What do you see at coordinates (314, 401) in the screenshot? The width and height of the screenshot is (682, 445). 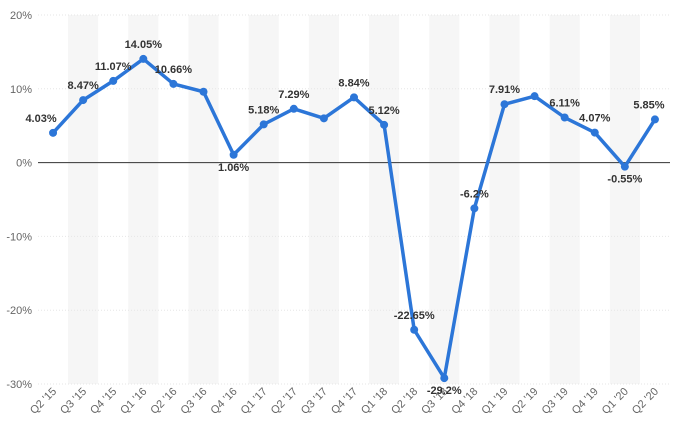 I see `x-tick-label: Q3 '17` at bounding box center [314, 401].